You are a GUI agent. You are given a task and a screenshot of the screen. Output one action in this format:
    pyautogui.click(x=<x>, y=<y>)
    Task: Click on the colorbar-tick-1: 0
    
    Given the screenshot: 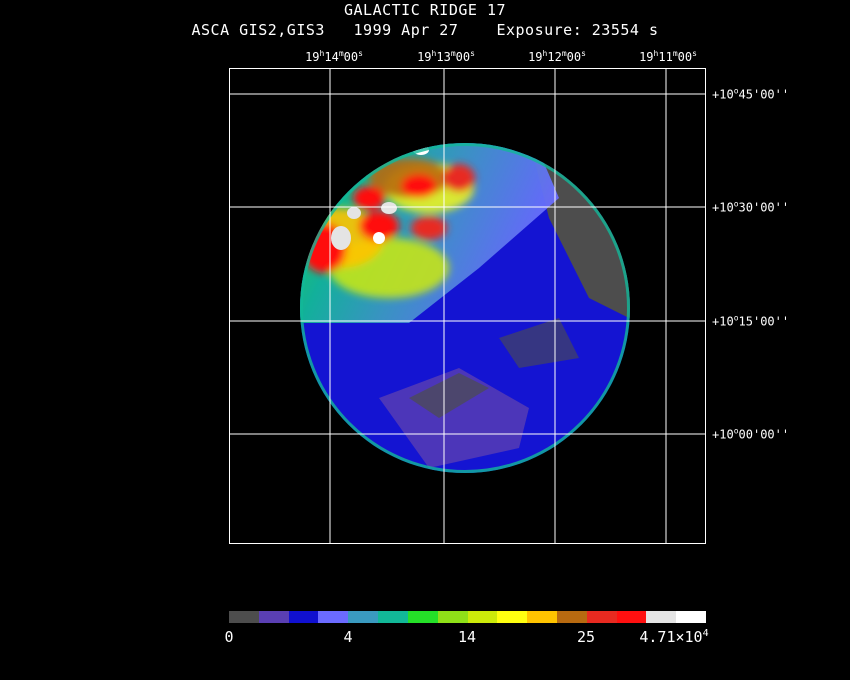 What is the action you would take?
    pyautogui.click(x=229, y=637)
    